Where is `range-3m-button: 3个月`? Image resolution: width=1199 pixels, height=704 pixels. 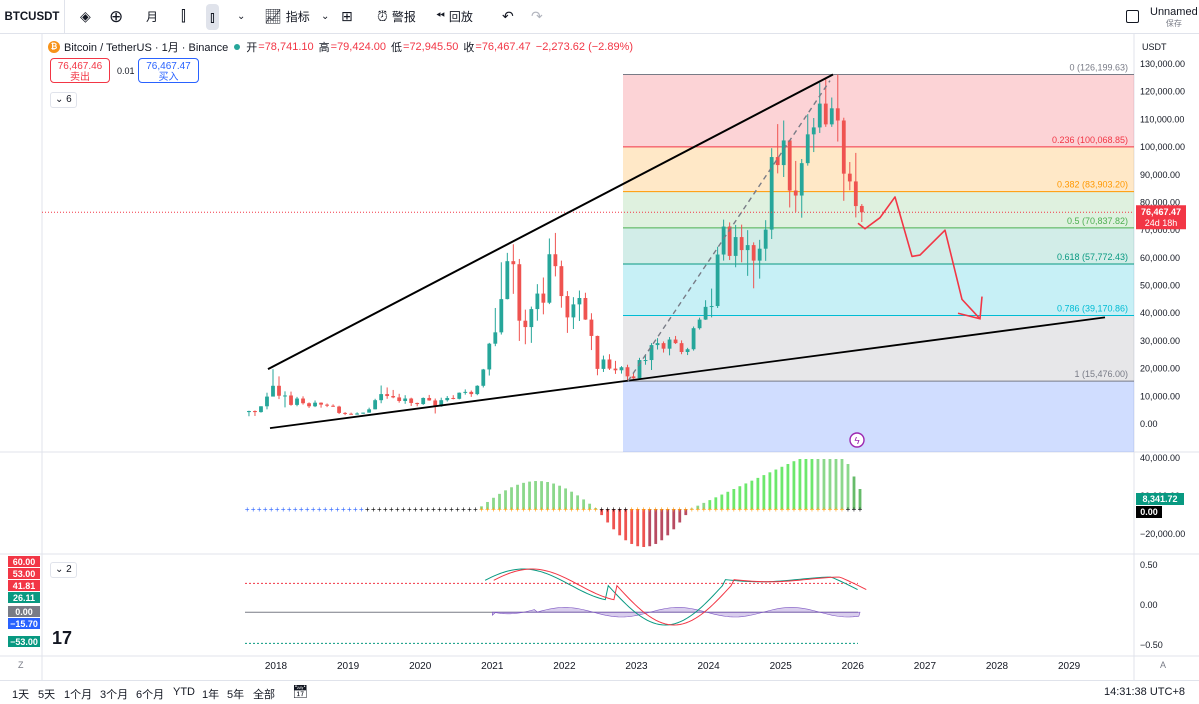 range-3m-button: 3个月 is located at coordinates (114, 695).